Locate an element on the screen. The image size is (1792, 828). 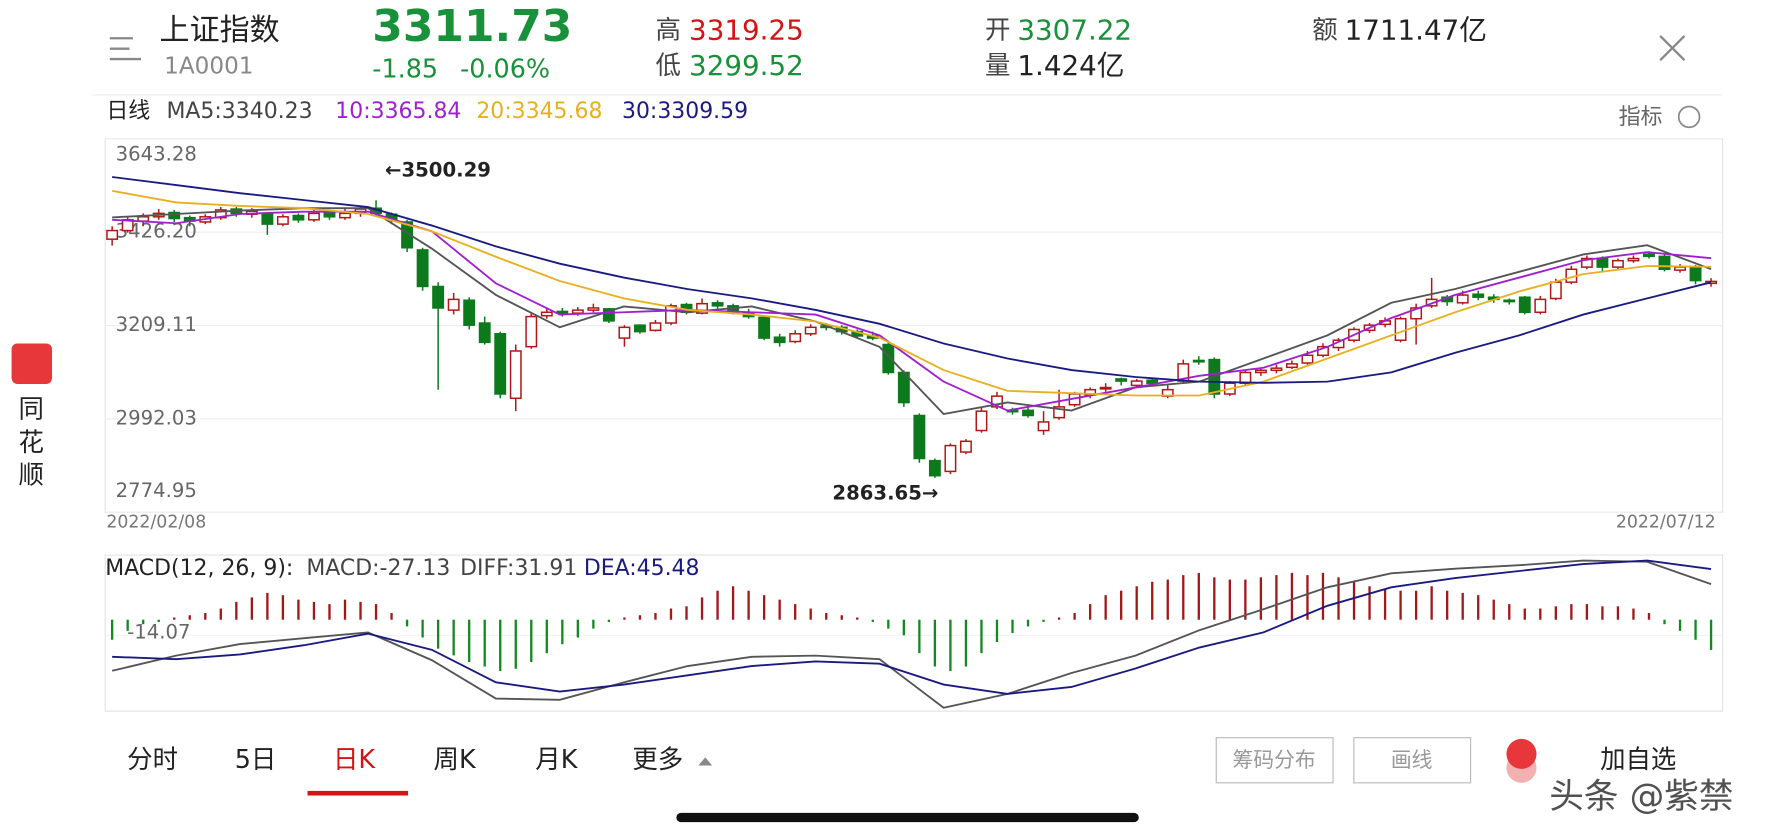
indicator-button: 指标 is located at coordinates (1641, 117).